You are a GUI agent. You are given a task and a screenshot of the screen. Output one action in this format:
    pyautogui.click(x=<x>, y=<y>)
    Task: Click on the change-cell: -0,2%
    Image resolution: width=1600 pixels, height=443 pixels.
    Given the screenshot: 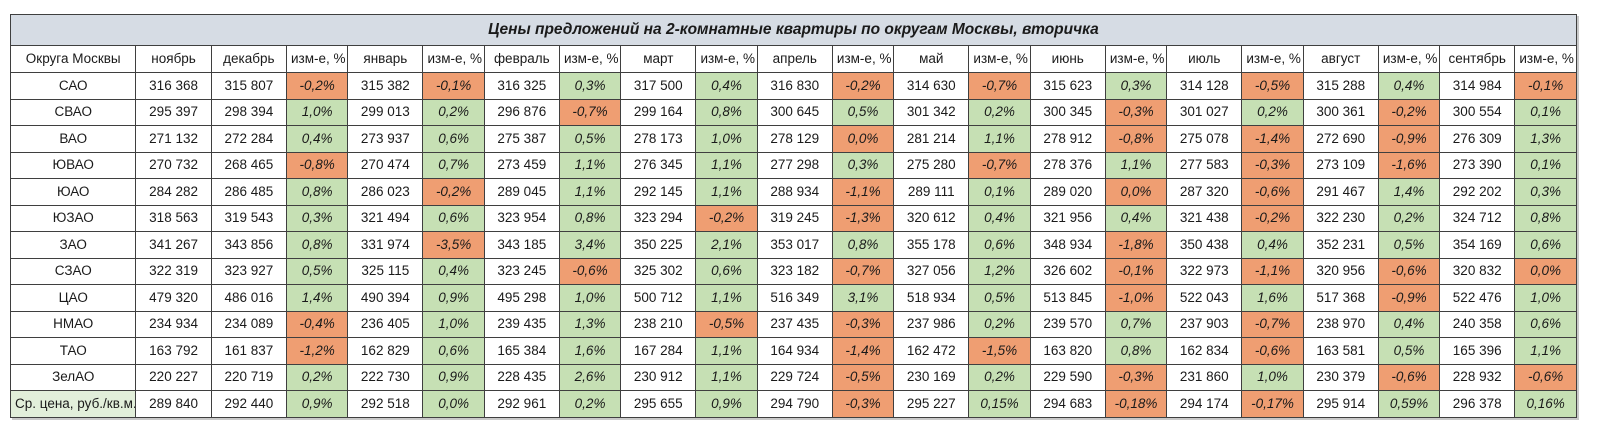 What is the action you would take?
    pyautogui.click(x=1272, y=218)
    